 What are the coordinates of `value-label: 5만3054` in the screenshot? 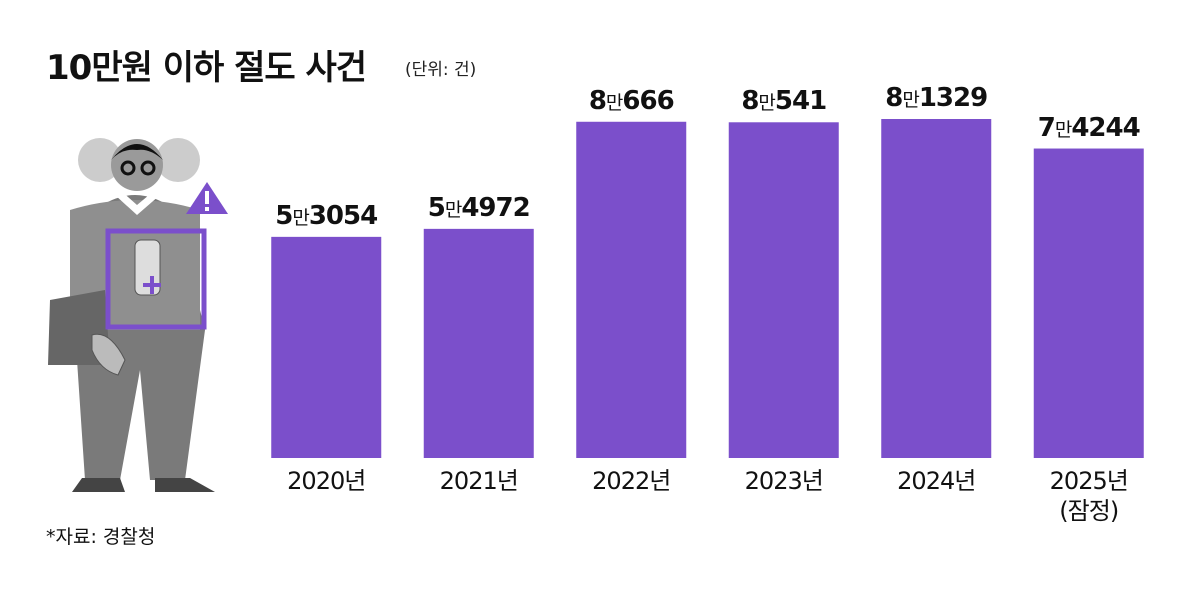 It's located at (326, 215).